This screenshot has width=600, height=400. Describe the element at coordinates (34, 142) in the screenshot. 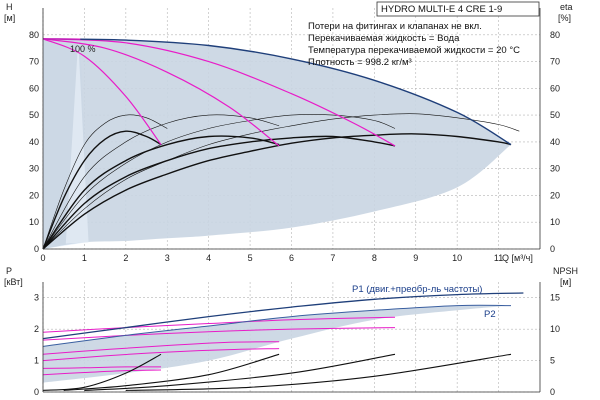

I see `y-left-tick-label: 40` at that location.